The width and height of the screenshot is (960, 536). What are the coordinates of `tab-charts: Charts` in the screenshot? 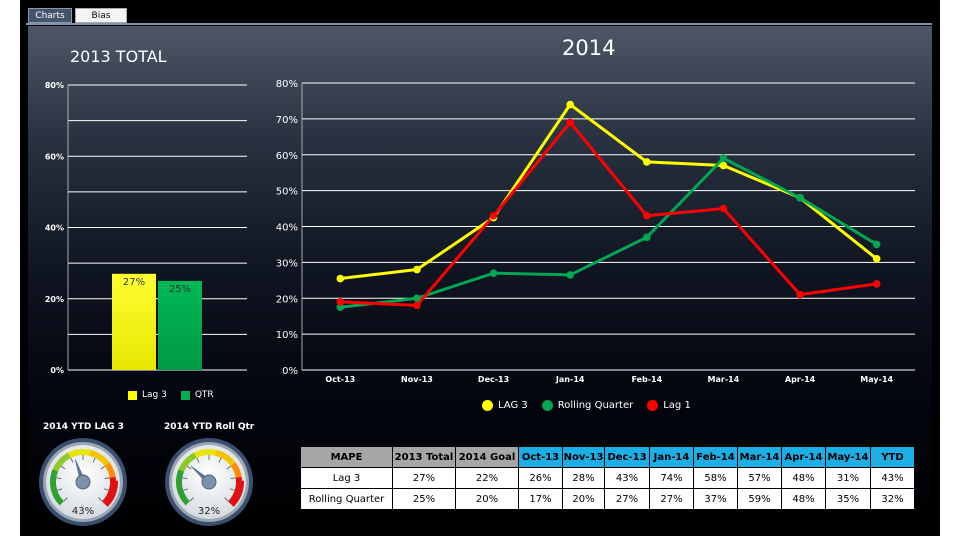 It's located at (50, 15).